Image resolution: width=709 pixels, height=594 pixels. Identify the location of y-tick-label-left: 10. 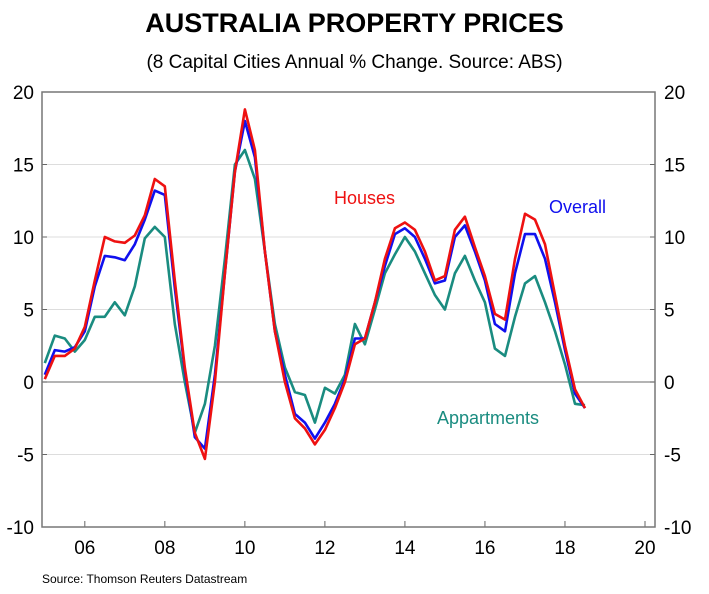
(23, 238).